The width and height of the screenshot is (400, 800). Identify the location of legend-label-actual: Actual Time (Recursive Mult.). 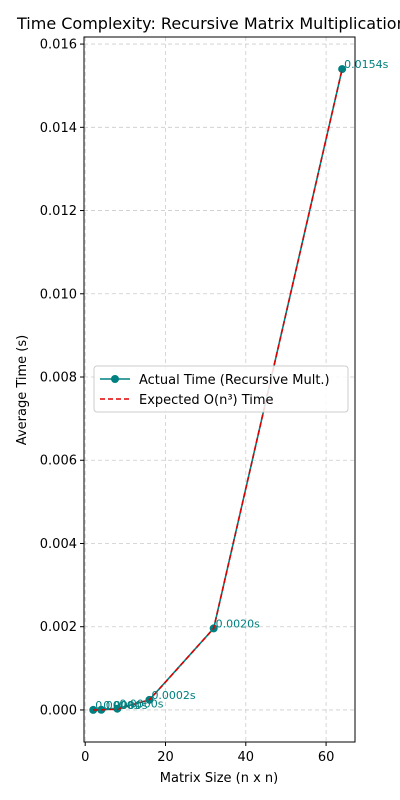
(234, 380).